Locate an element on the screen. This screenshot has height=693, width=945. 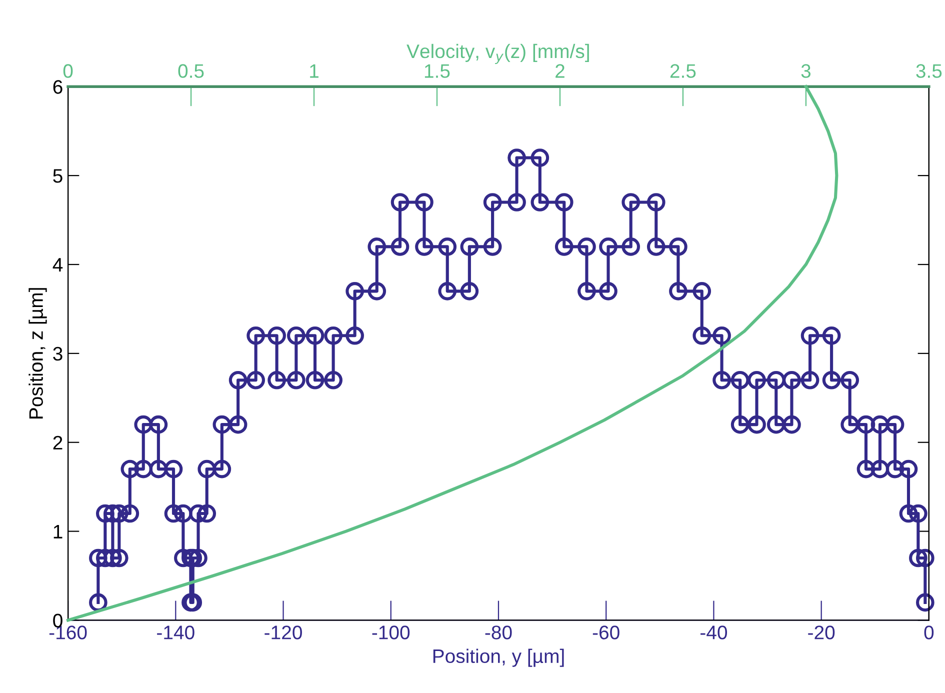
x-tick-label: 0 is located at coordinates (929, 633).